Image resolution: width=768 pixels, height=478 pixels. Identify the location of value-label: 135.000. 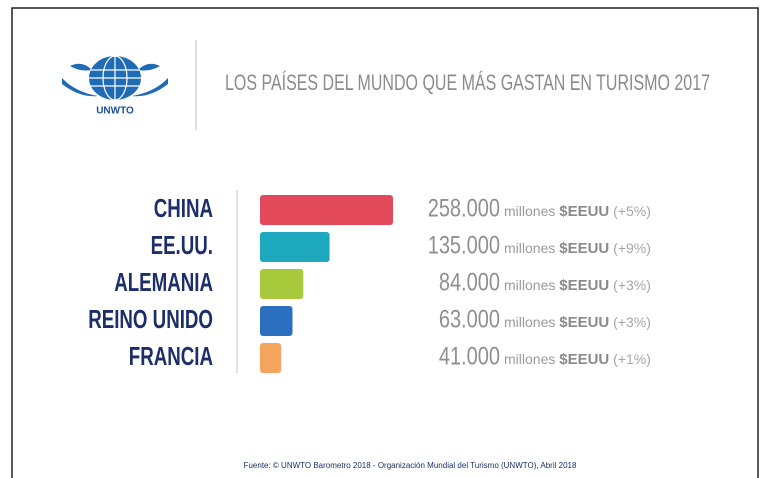
(464, 246).